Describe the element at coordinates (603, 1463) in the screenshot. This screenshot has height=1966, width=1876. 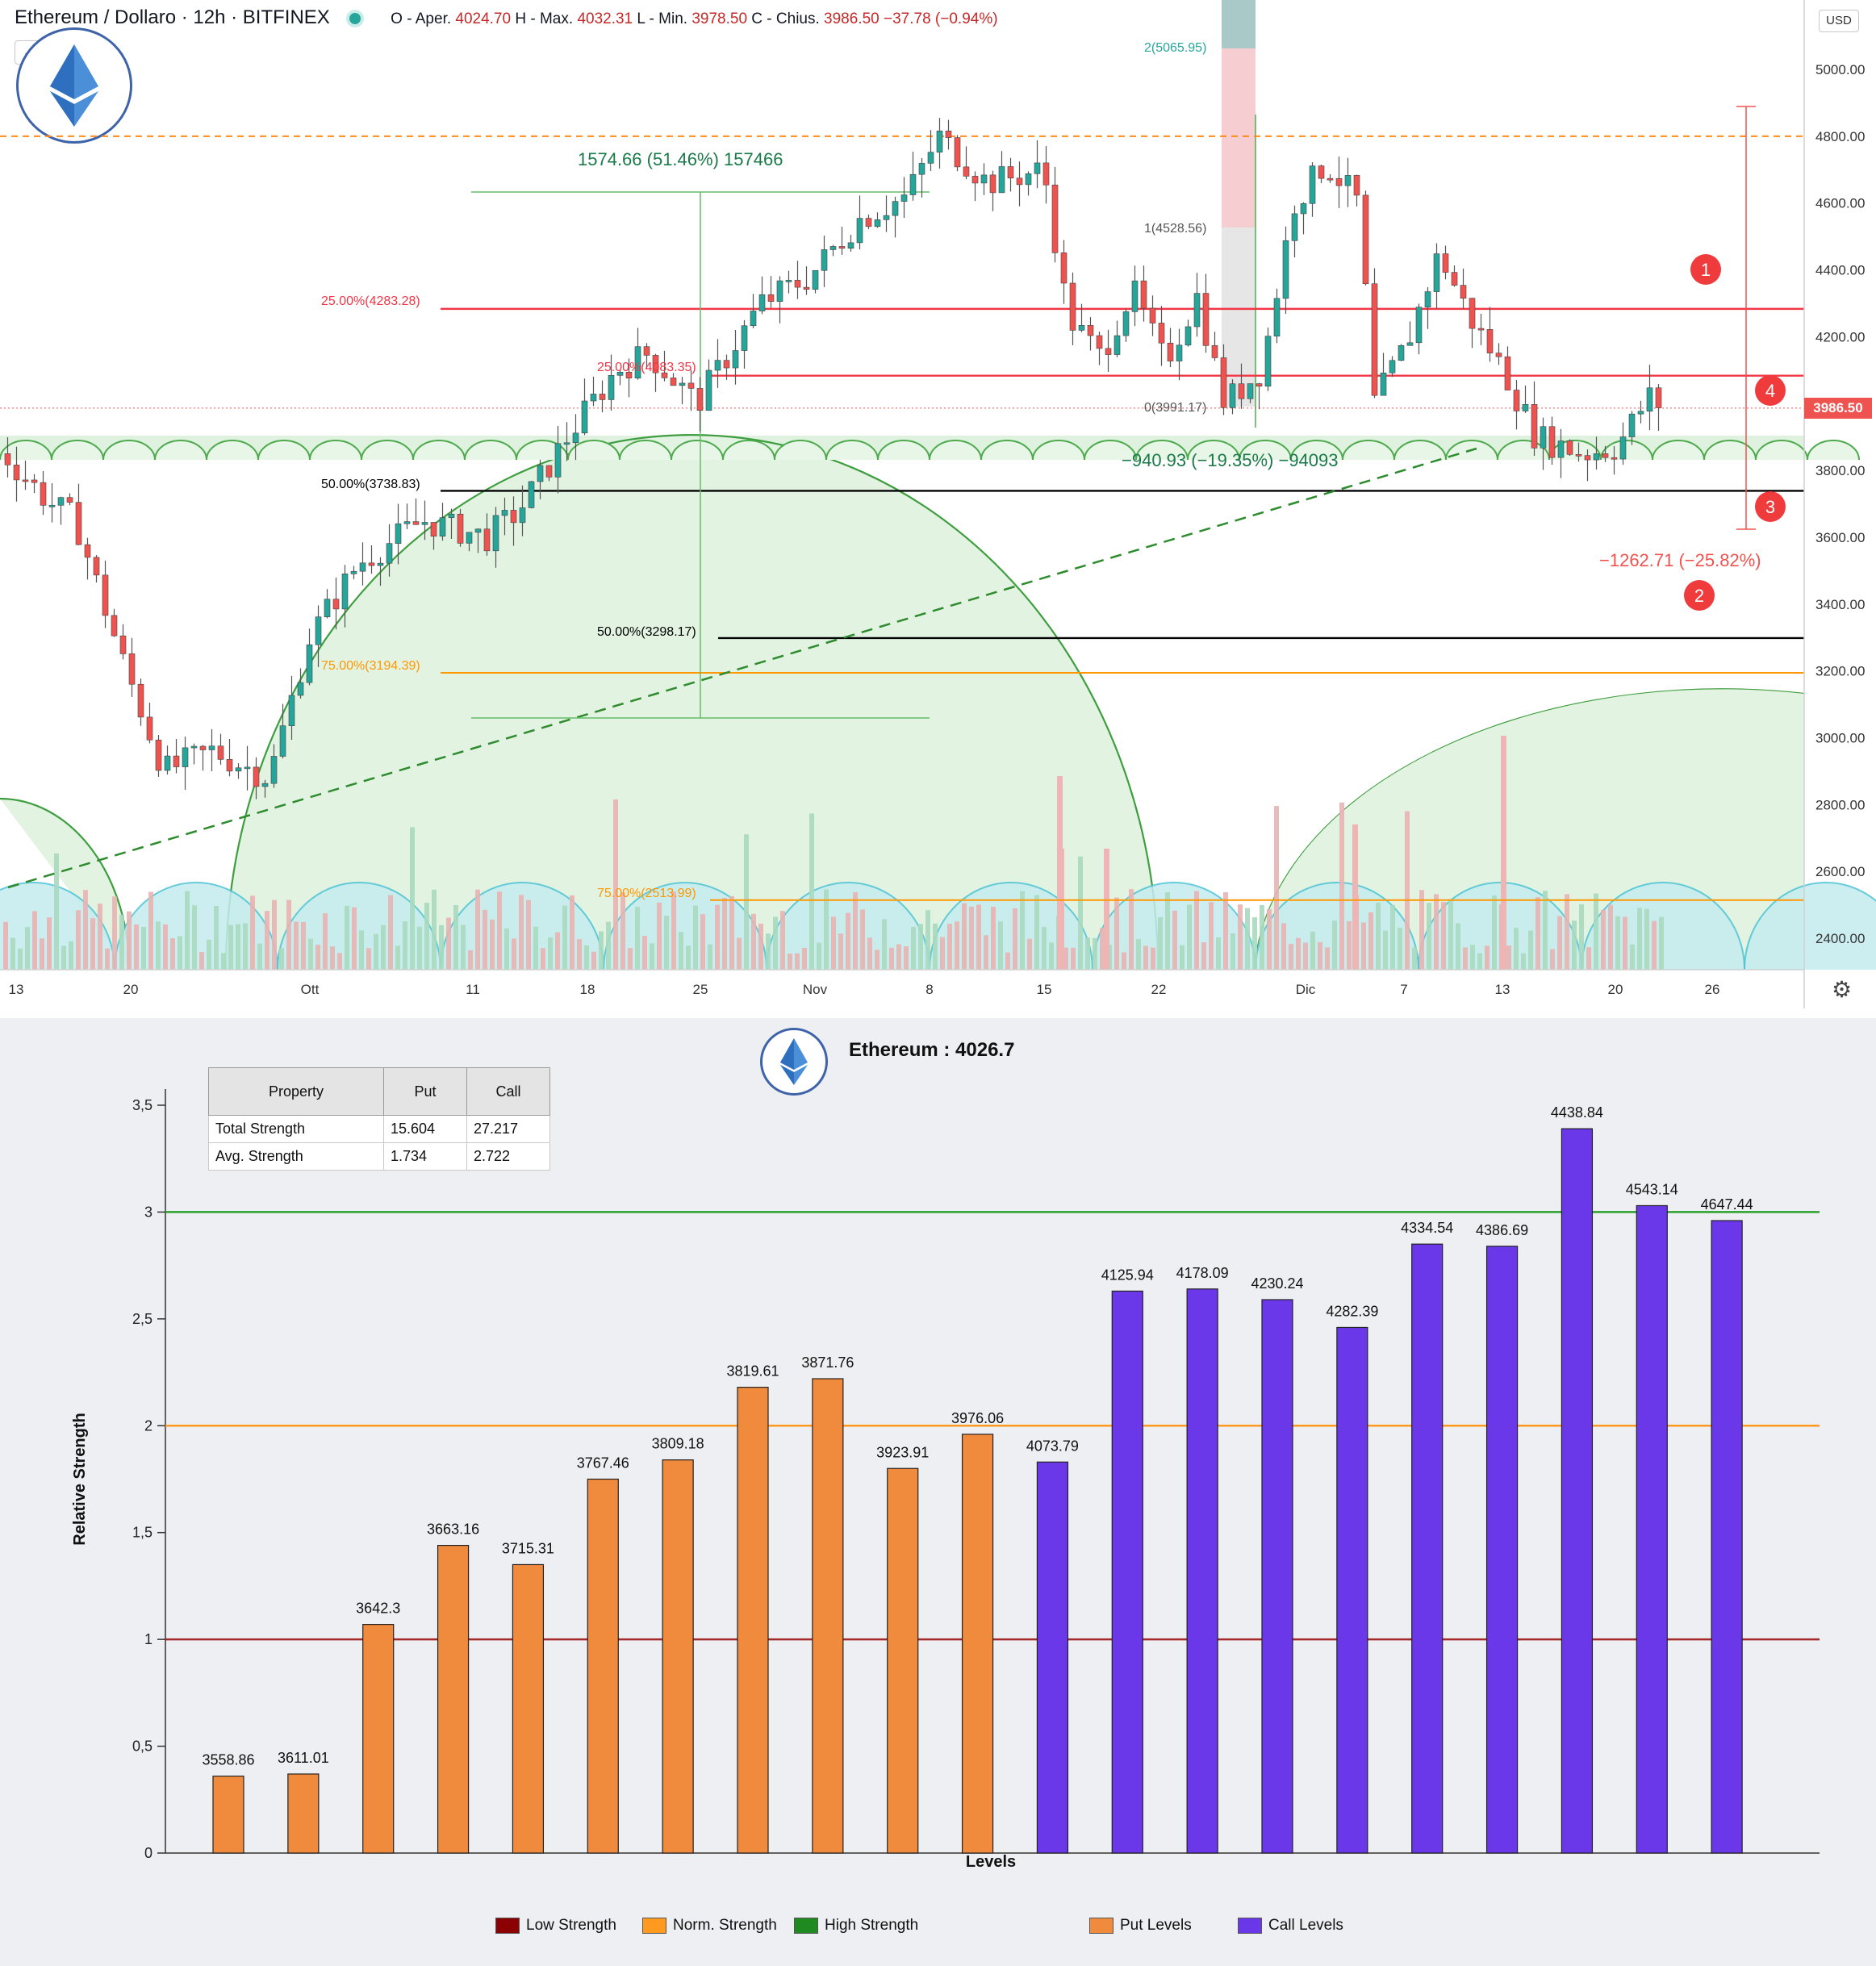
I see `bar-value-label: 3767.46` at that location.